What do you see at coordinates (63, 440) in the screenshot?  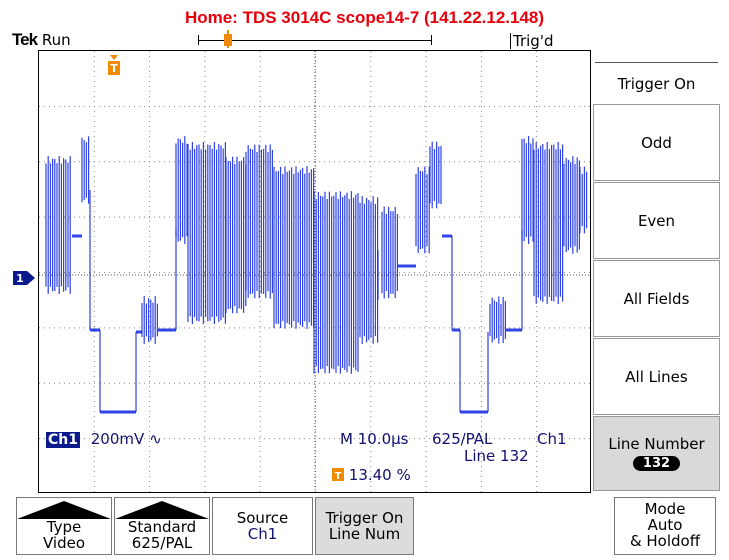 I see `channel-label: Ch1` at bounding box center [63, 440].